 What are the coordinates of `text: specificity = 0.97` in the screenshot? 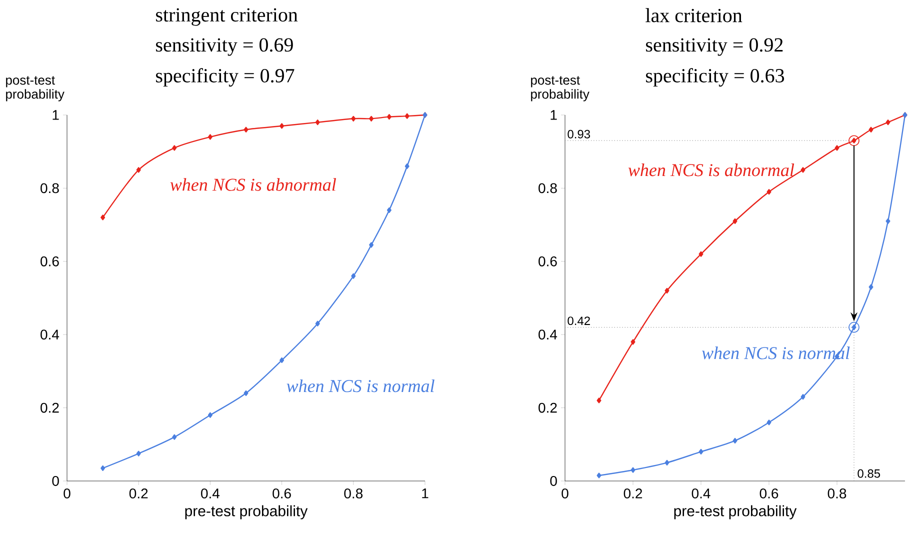 It's located at (225, 77).